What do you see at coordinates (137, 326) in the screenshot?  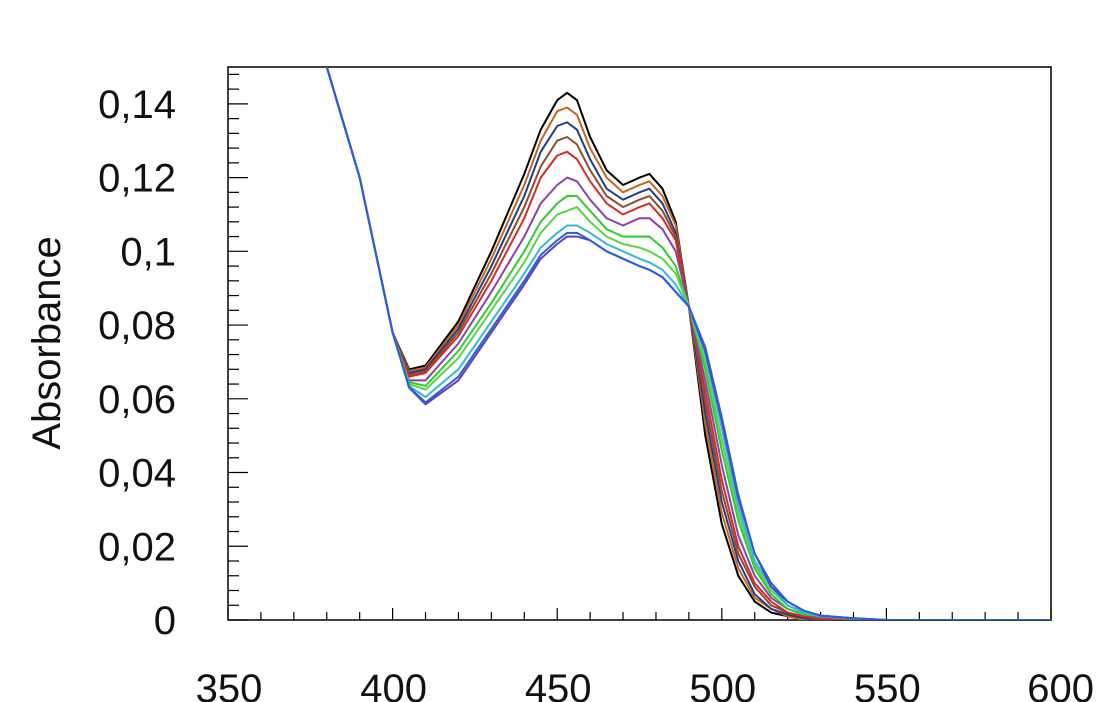 I see `y-tick-label: 0,08` at bounding box center [137, 326].